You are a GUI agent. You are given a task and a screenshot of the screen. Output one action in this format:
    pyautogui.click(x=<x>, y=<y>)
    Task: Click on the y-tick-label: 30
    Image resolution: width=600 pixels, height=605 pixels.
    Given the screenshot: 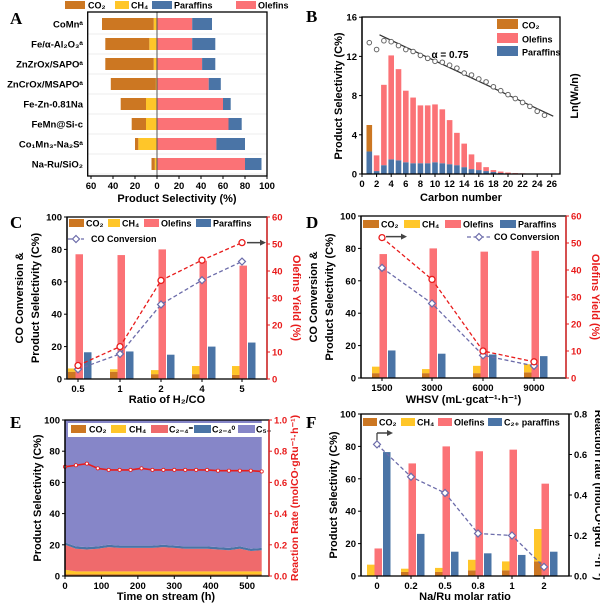 What is the action you would take?
    pyautogui.click(x=277, y=299)
    